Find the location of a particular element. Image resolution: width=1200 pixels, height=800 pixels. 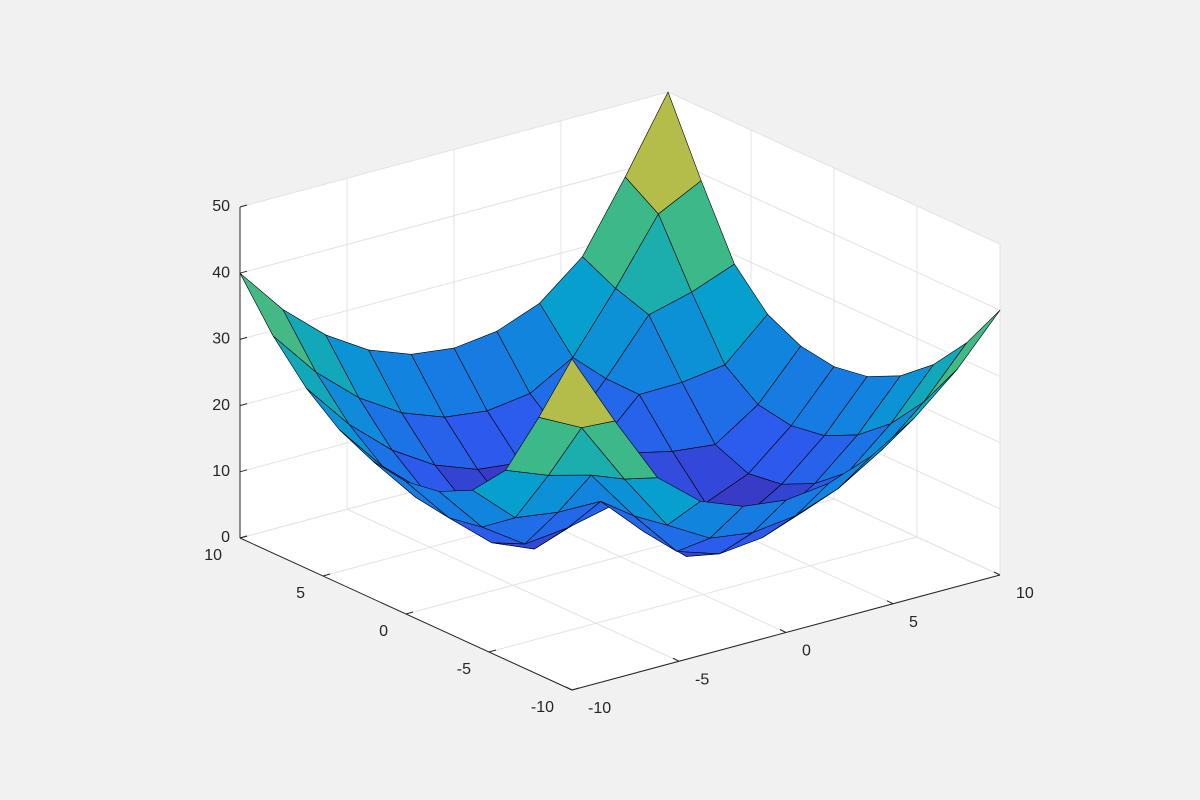

z-tick-label: 0 is located at coordinates (225, 537).